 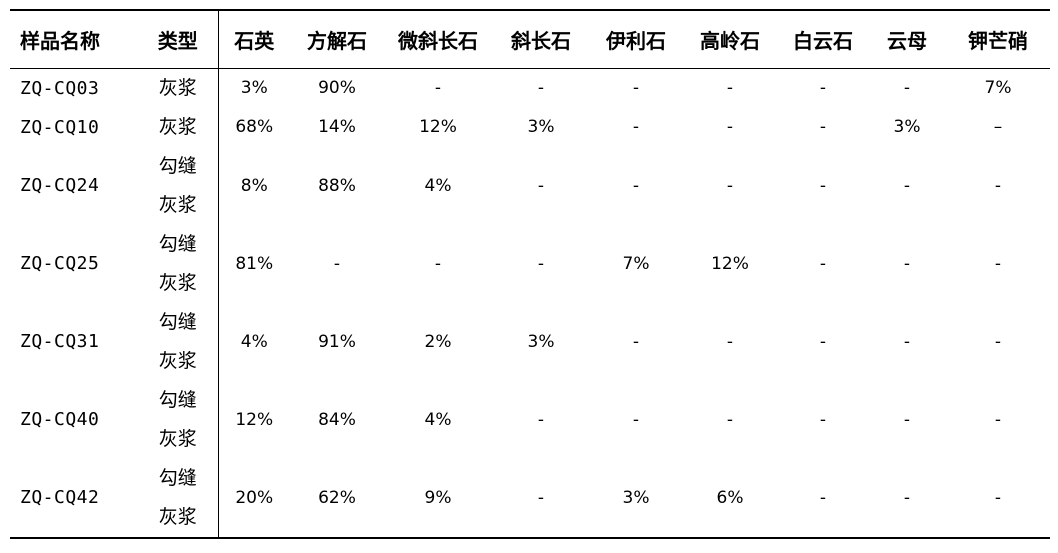 What do you see at coordinates (530, 263) in the screenshot?
I see `table-row: ZQ-CQ25 勾缝 灰浆 81% - - - 7% 12% - - -` at bounding box center [530, 263].